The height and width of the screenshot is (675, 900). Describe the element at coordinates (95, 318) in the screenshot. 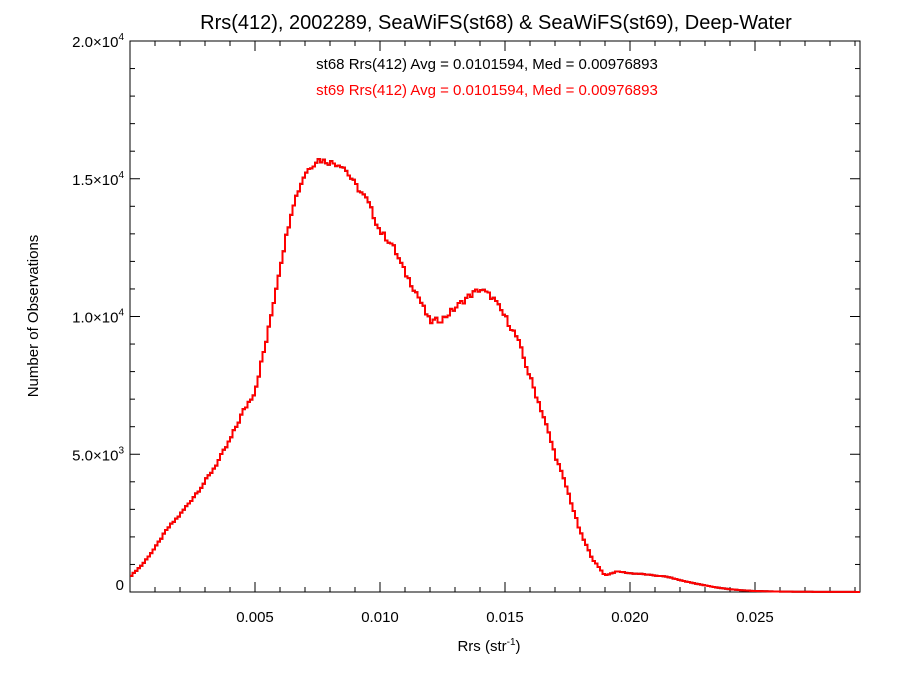

I see `y-tick-label-mantissa: 1.0×10` at that location.